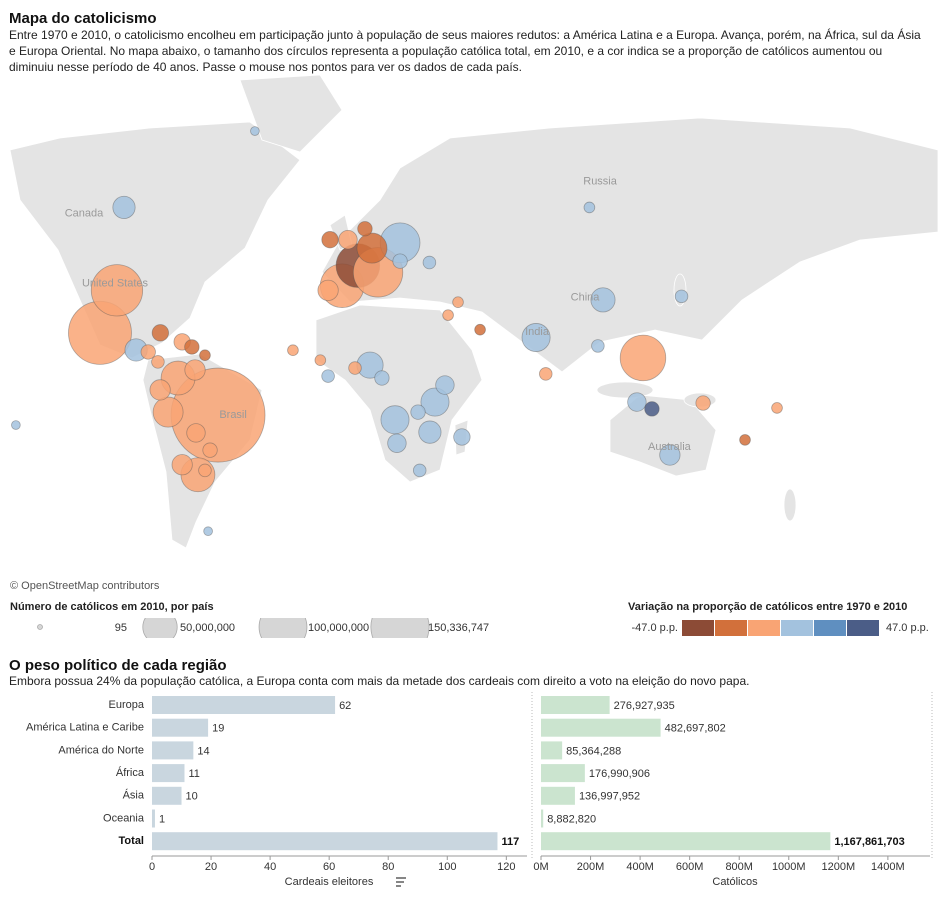  I want to click on value-label: 482,697,802, so click(695, 729).